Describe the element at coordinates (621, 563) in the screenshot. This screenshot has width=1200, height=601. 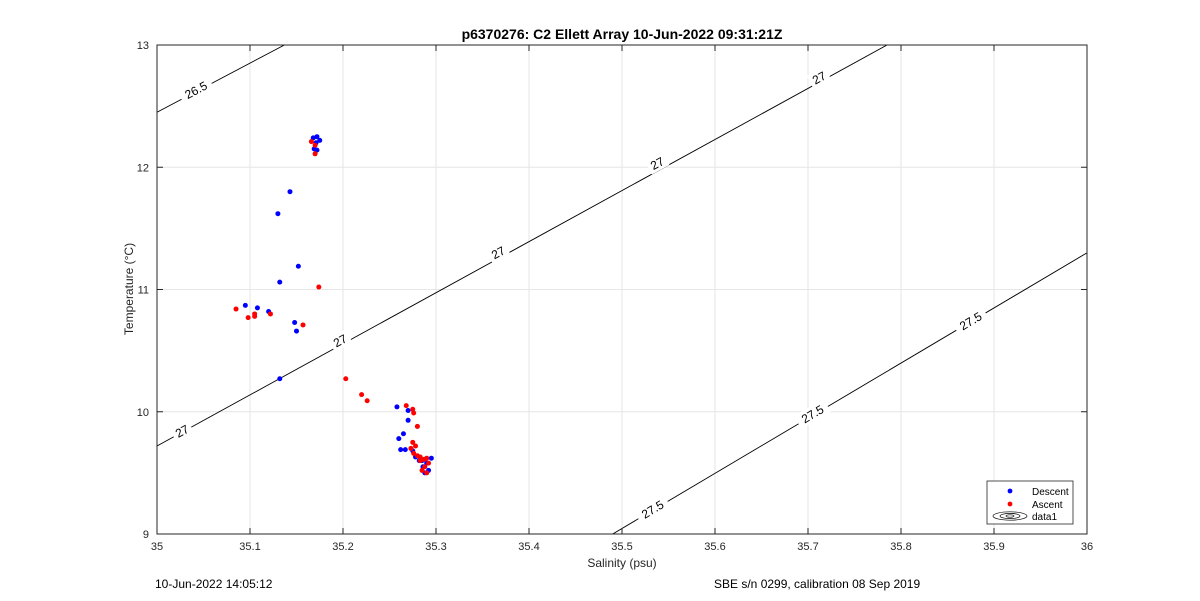
I see `x-axis-label: Salinity (psu)` at that location.